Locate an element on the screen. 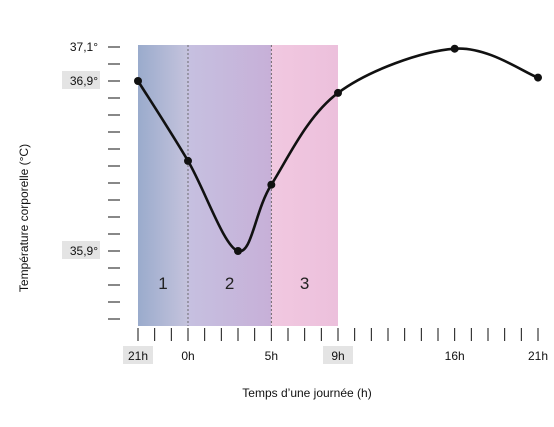 Image resolution: width=554 pixels, height=427 pixels. y-tick-label: 37,1° is located at coordinates (84, 47).